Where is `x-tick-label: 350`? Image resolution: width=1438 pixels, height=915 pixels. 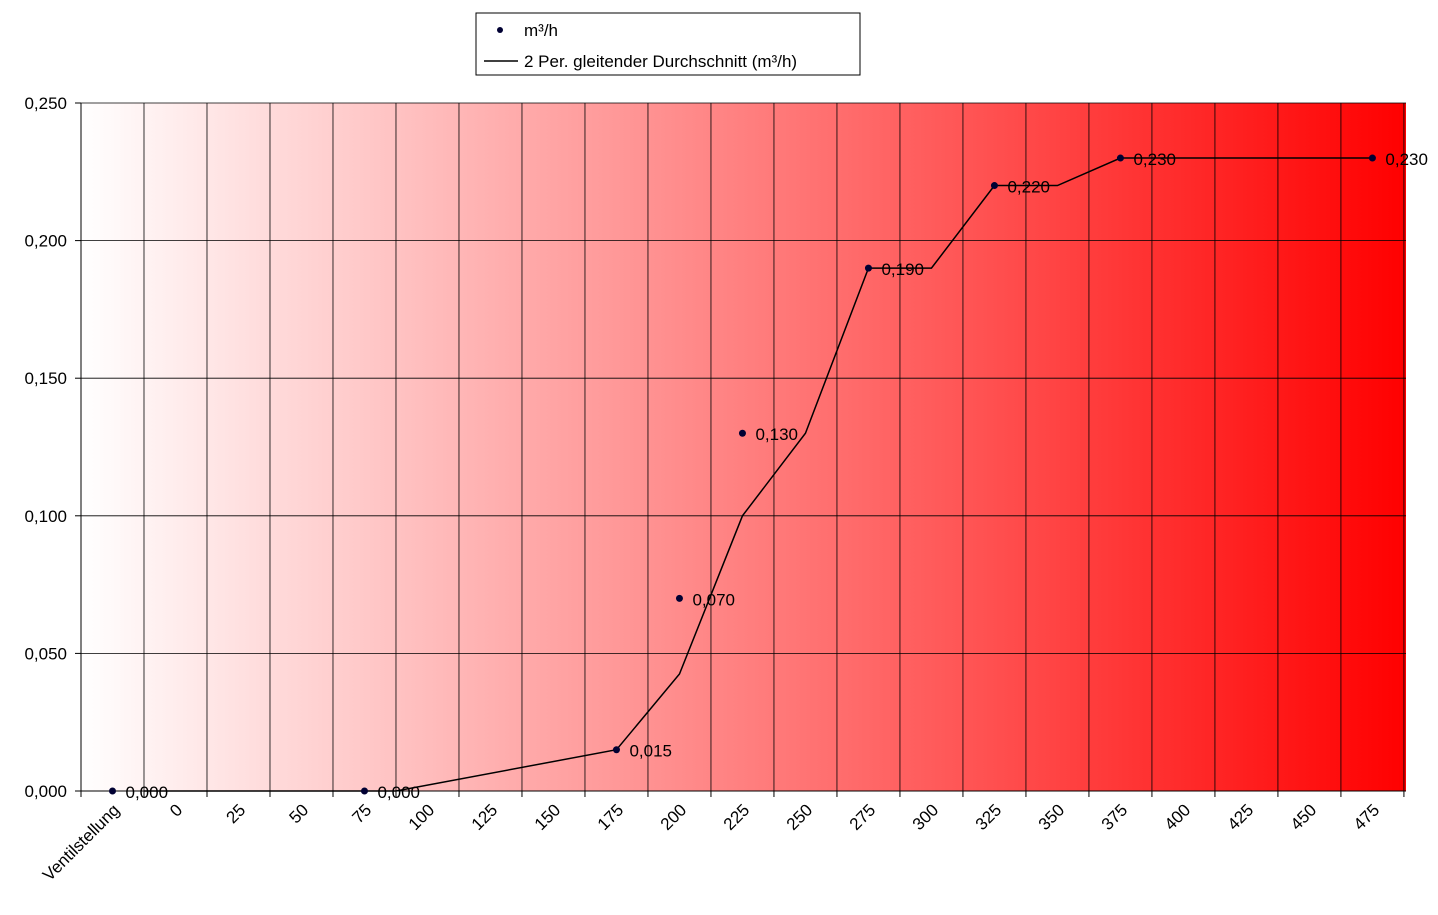
x-tick-label: 350 is located at coordinates (1051, 816).